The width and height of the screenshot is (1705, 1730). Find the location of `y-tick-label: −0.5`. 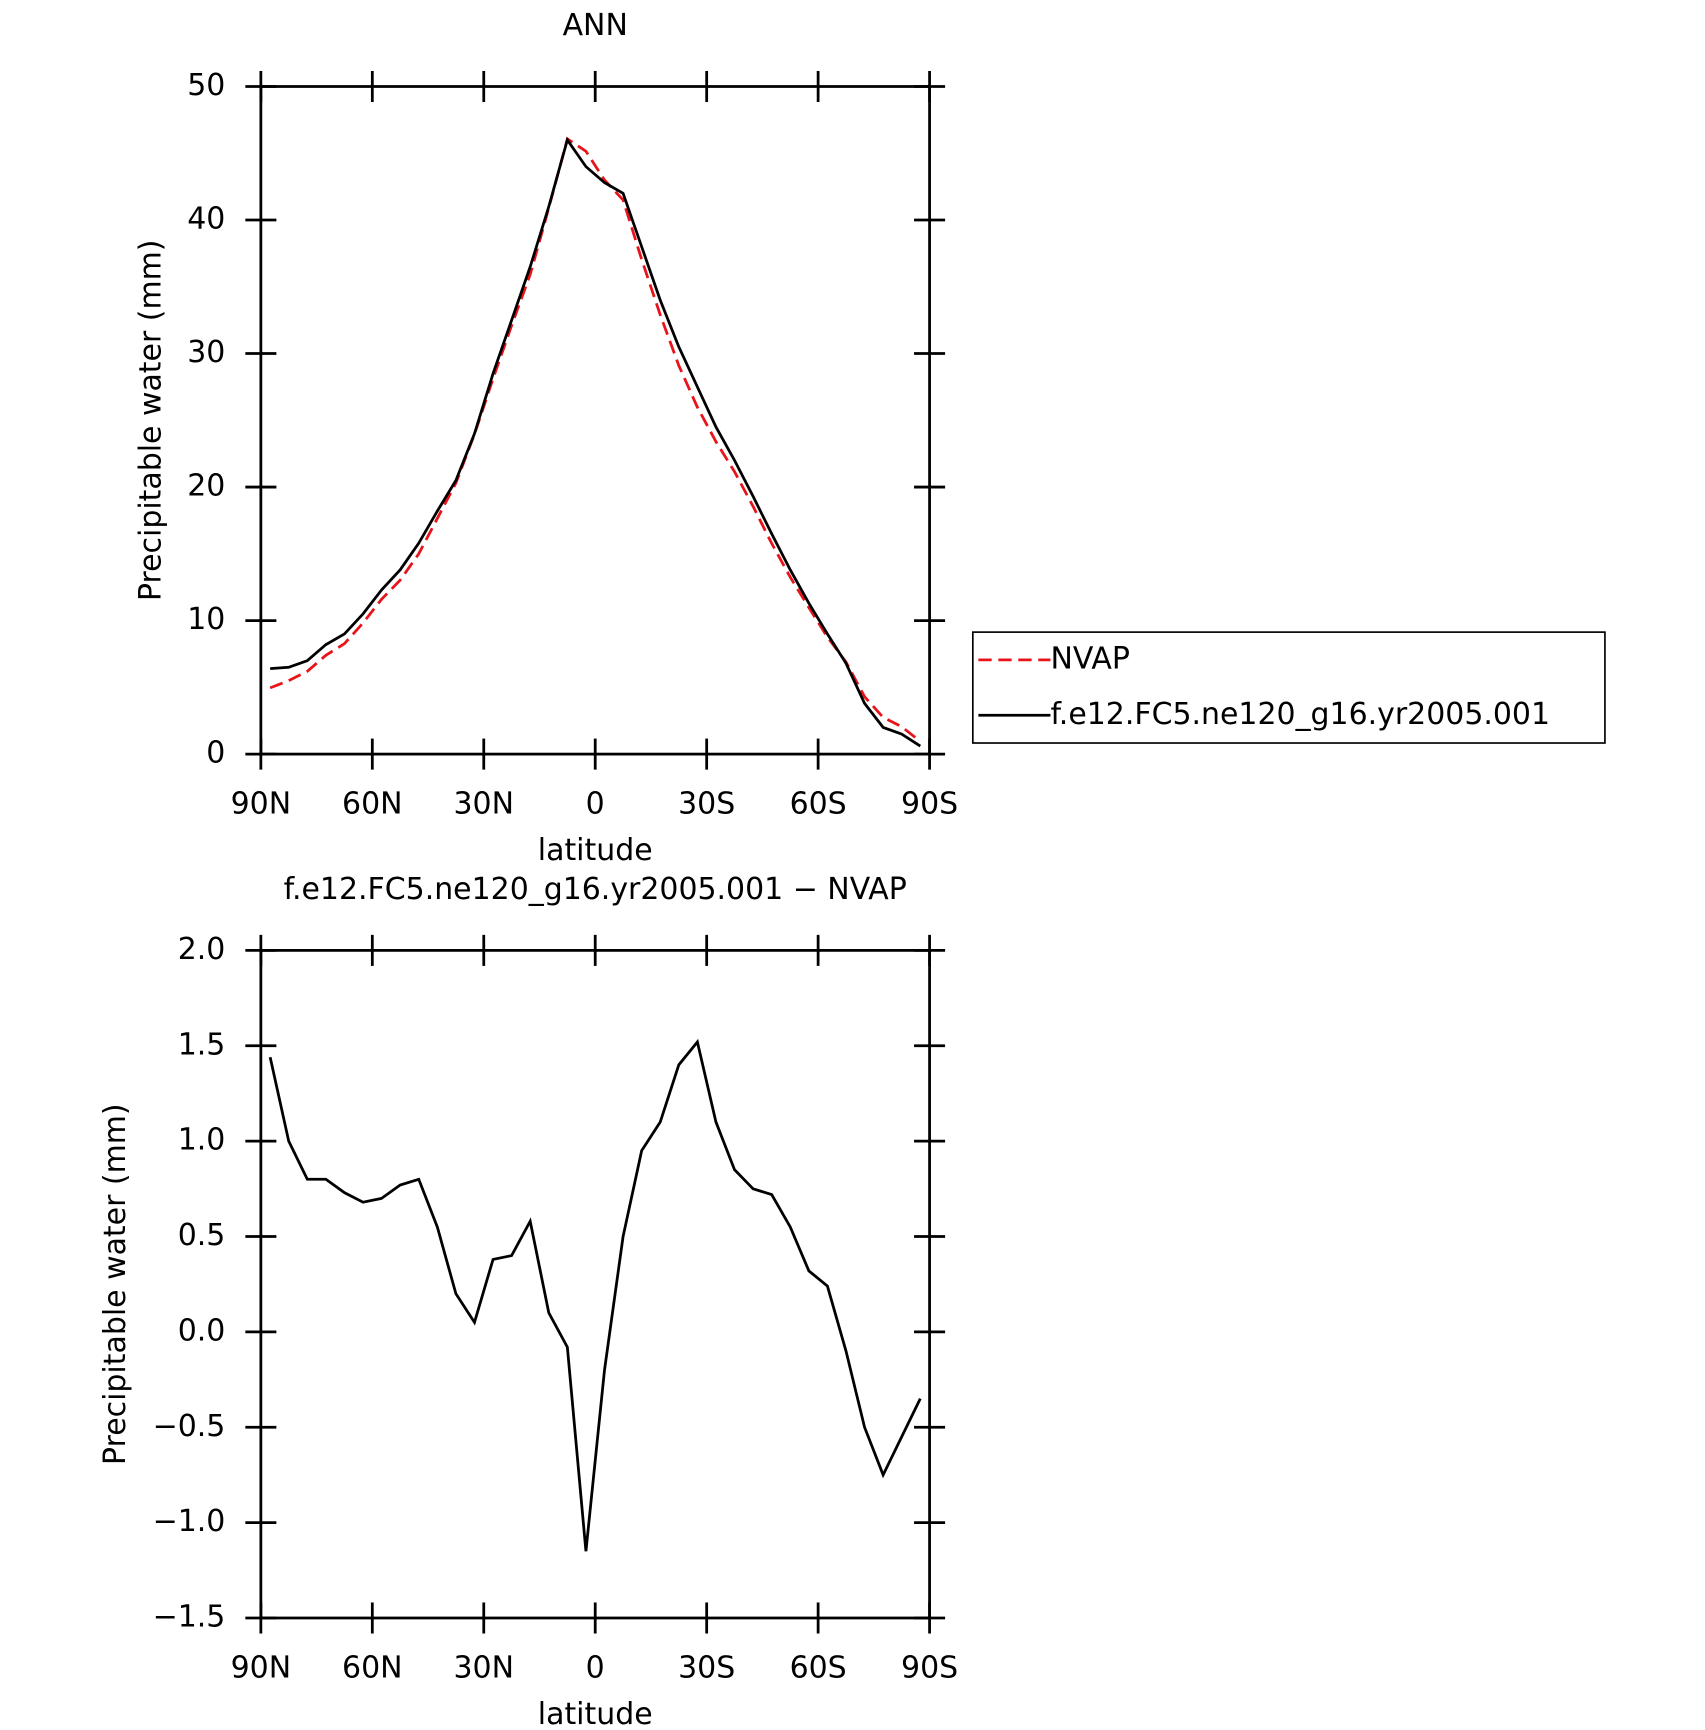

y-tick-label: −0.5 is located at coordinates (189, 1426).